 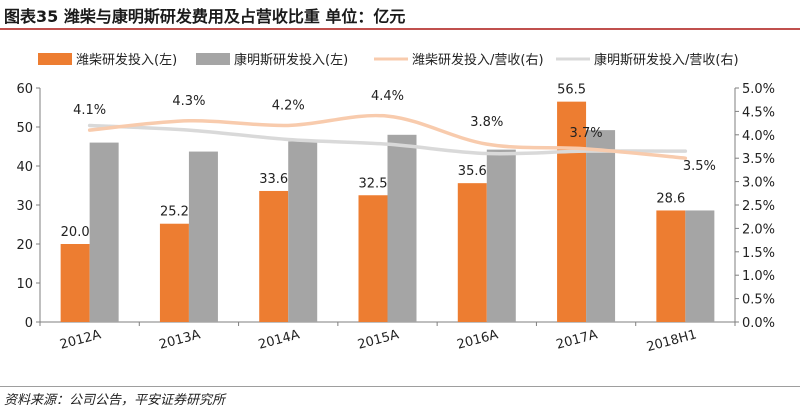 I want to click on weichai-ratio-label: 3.5%, so click(x=699, y=166).